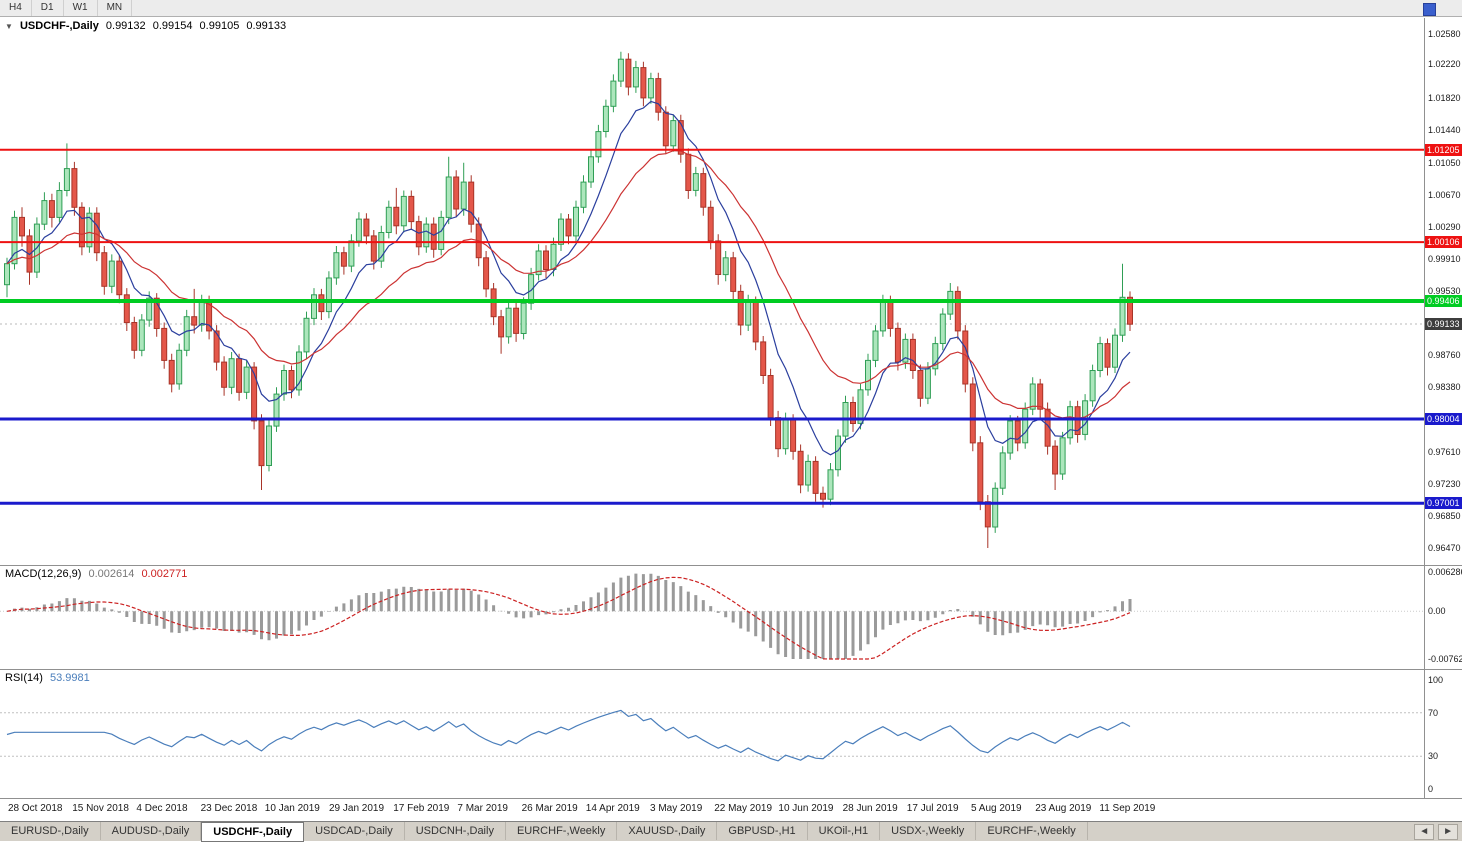 This screenshot has height=842, width=1462. Describe the element at coordinates (1063, 808) in the screenshot. I see `time-axis-label: 23 Aug 2019` at that location.